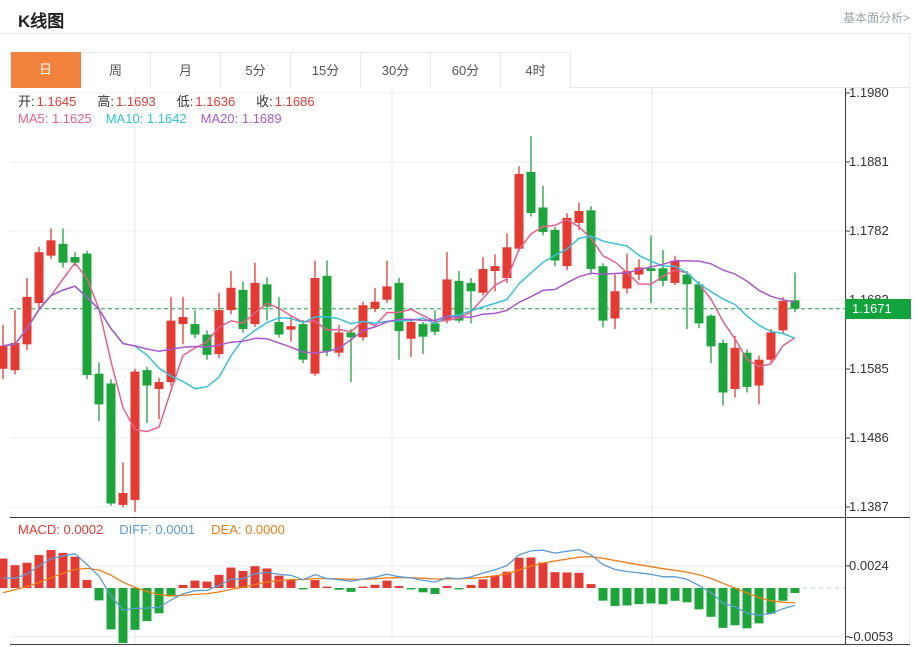  Describe the element at coordinates (55, 118) in the screenshot. I see `ma5-value: MA5: 1.1625` at that location.